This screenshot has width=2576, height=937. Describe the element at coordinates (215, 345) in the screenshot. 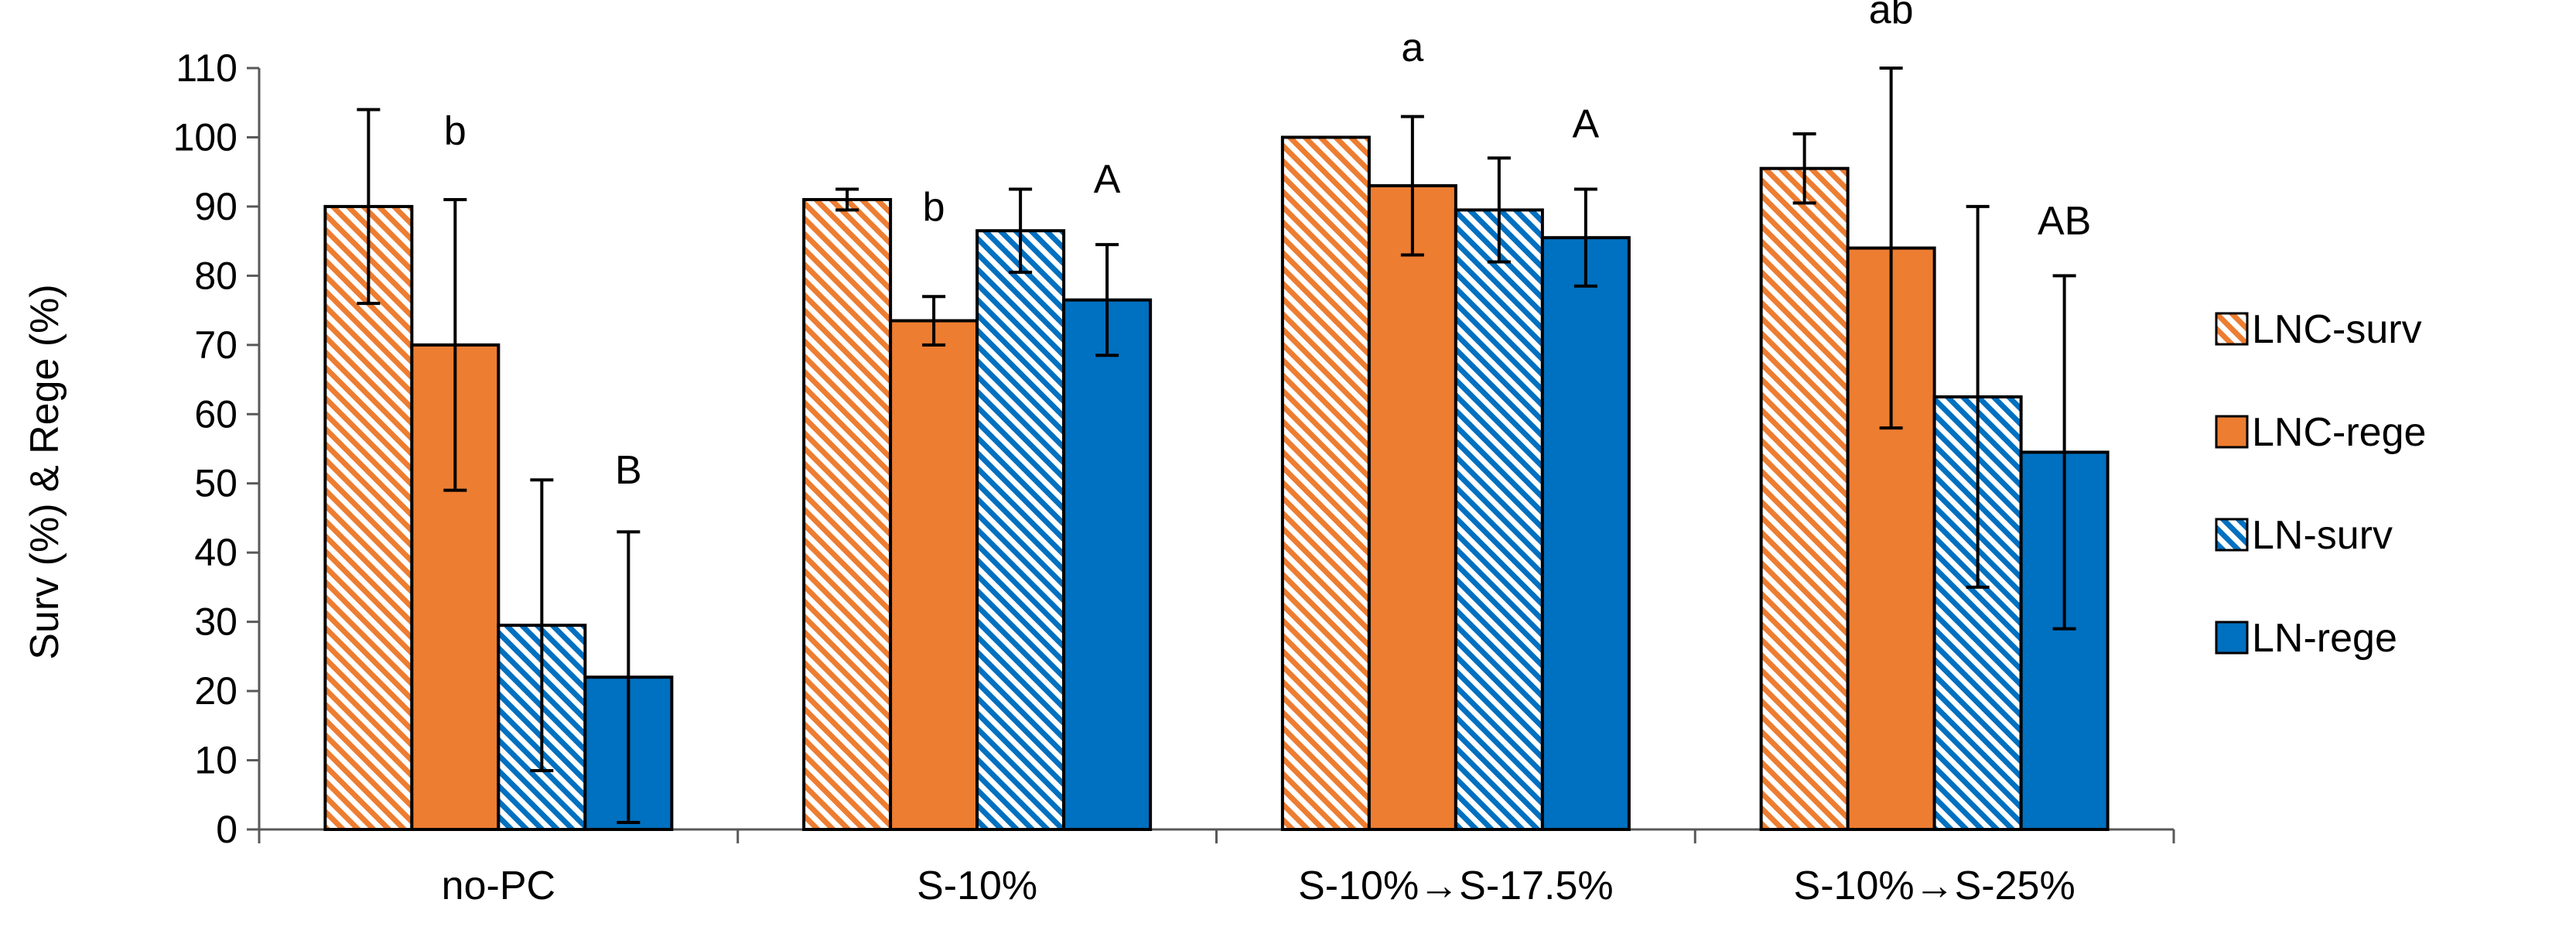

I see `y-tick-label: 70` at that location.